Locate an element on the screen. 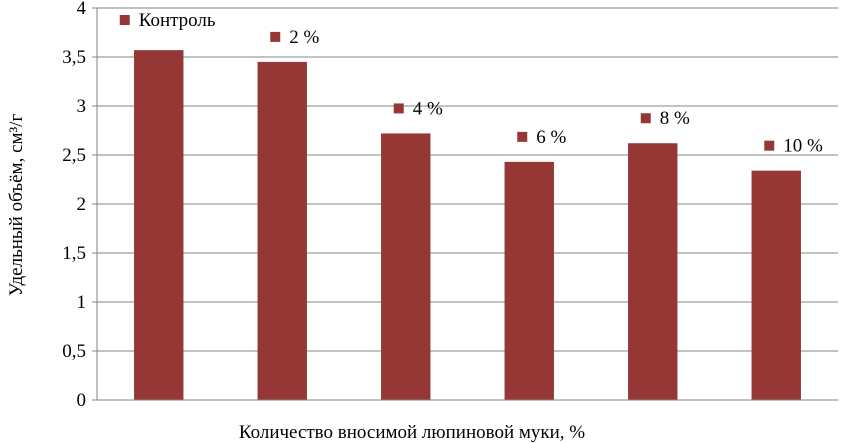 Image resolution: width=843 pixels, height=443 pixels. data-label-group: 2 % is located at coordinates (295, 37).